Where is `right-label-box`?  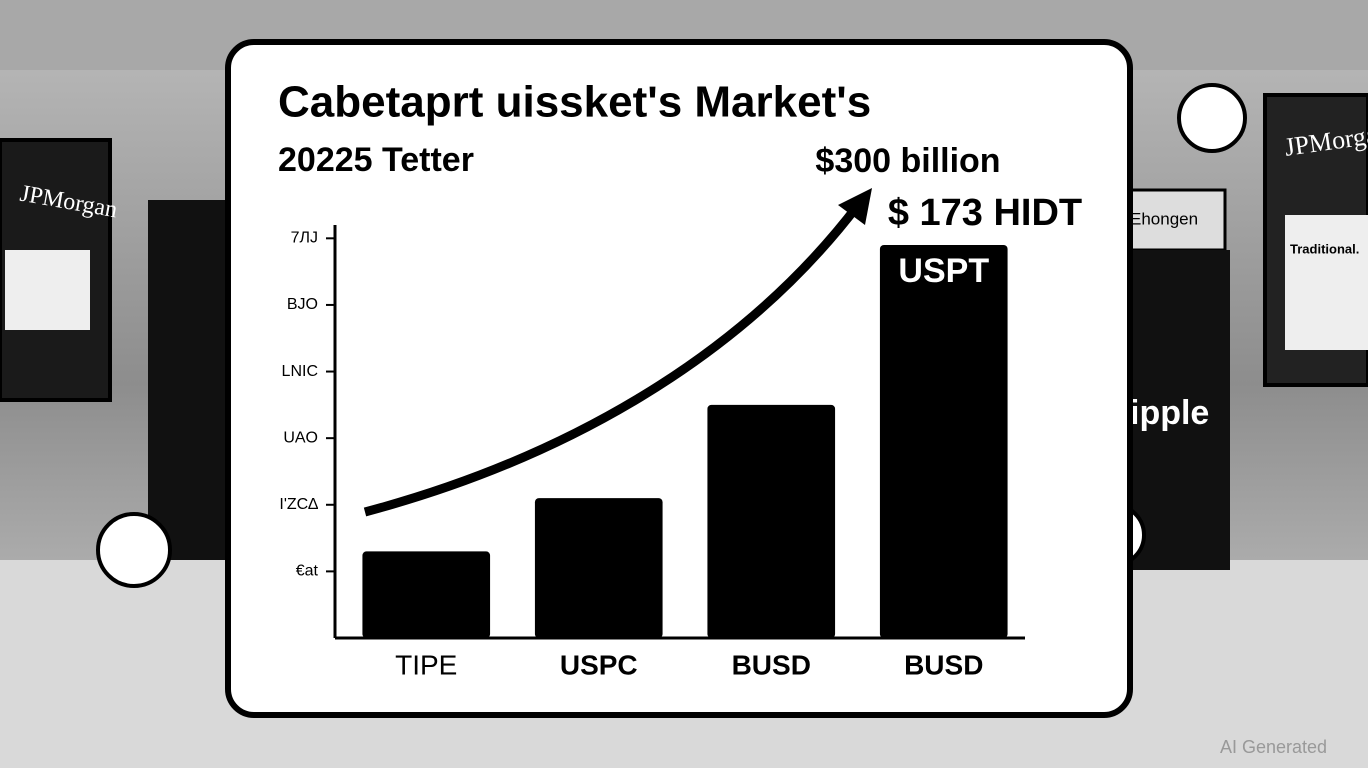 right-label-box is located at coordinates (1175, 220).